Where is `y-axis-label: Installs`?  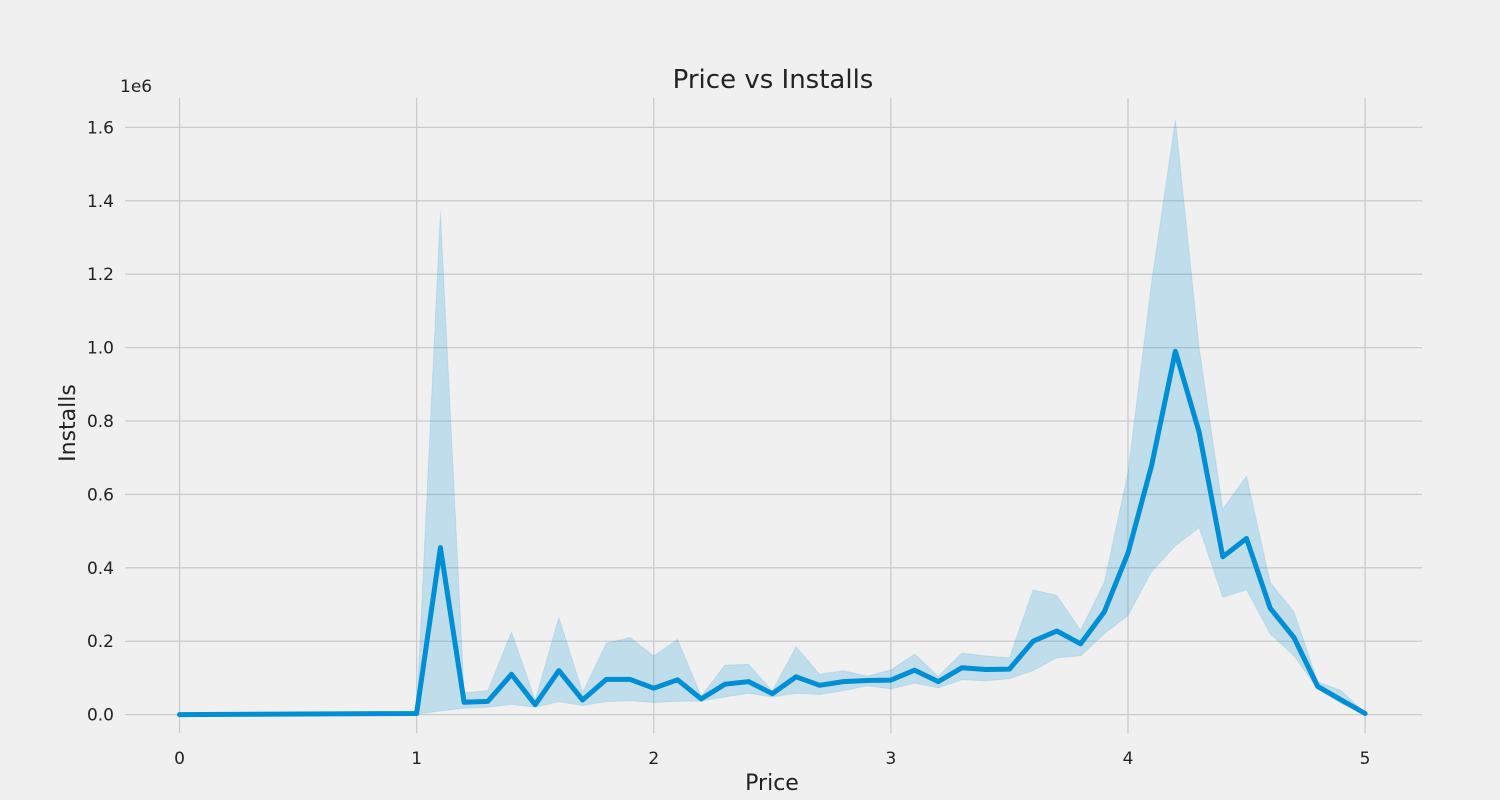 y-axis-label: Installs is located at coordinates (68, 423).